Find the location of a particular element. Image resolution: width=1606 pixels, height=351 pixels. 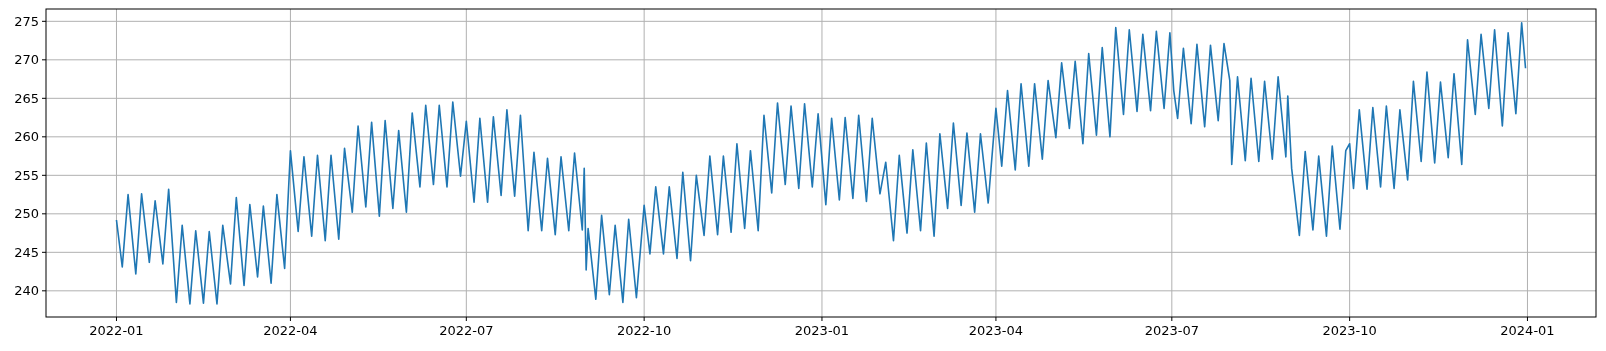

y-tick-label: 265 is located at coordinates (26, 98).